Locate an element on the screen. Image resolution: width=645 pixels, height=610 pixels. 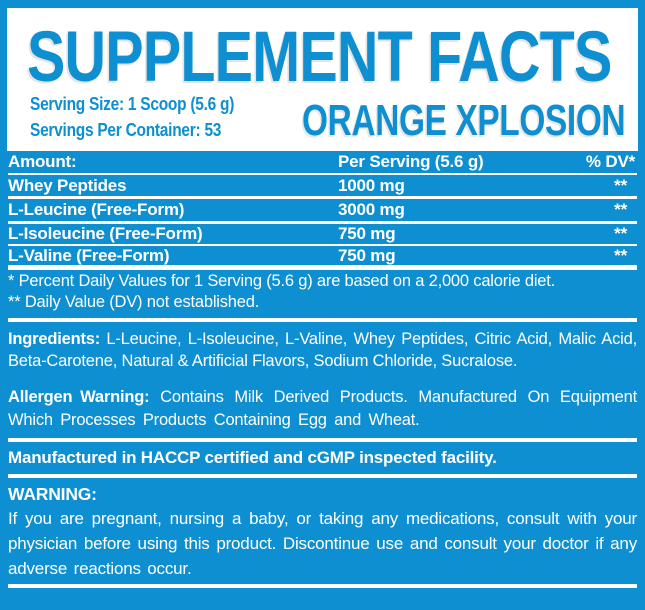
ingredient-name: L-Leucine (Free-Form) is located at coordinates (96, 209).